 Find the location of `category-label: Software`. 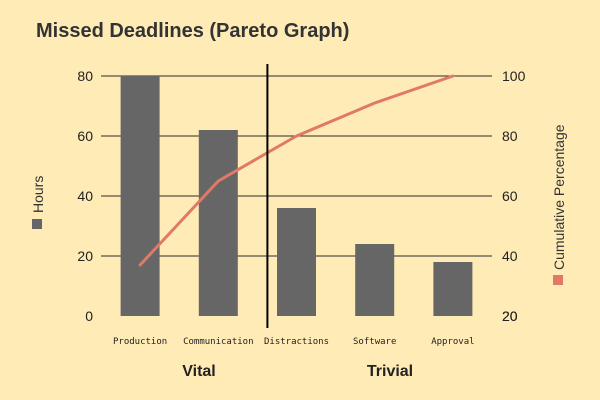

category-label: Software is located at coordinates (374, 342).